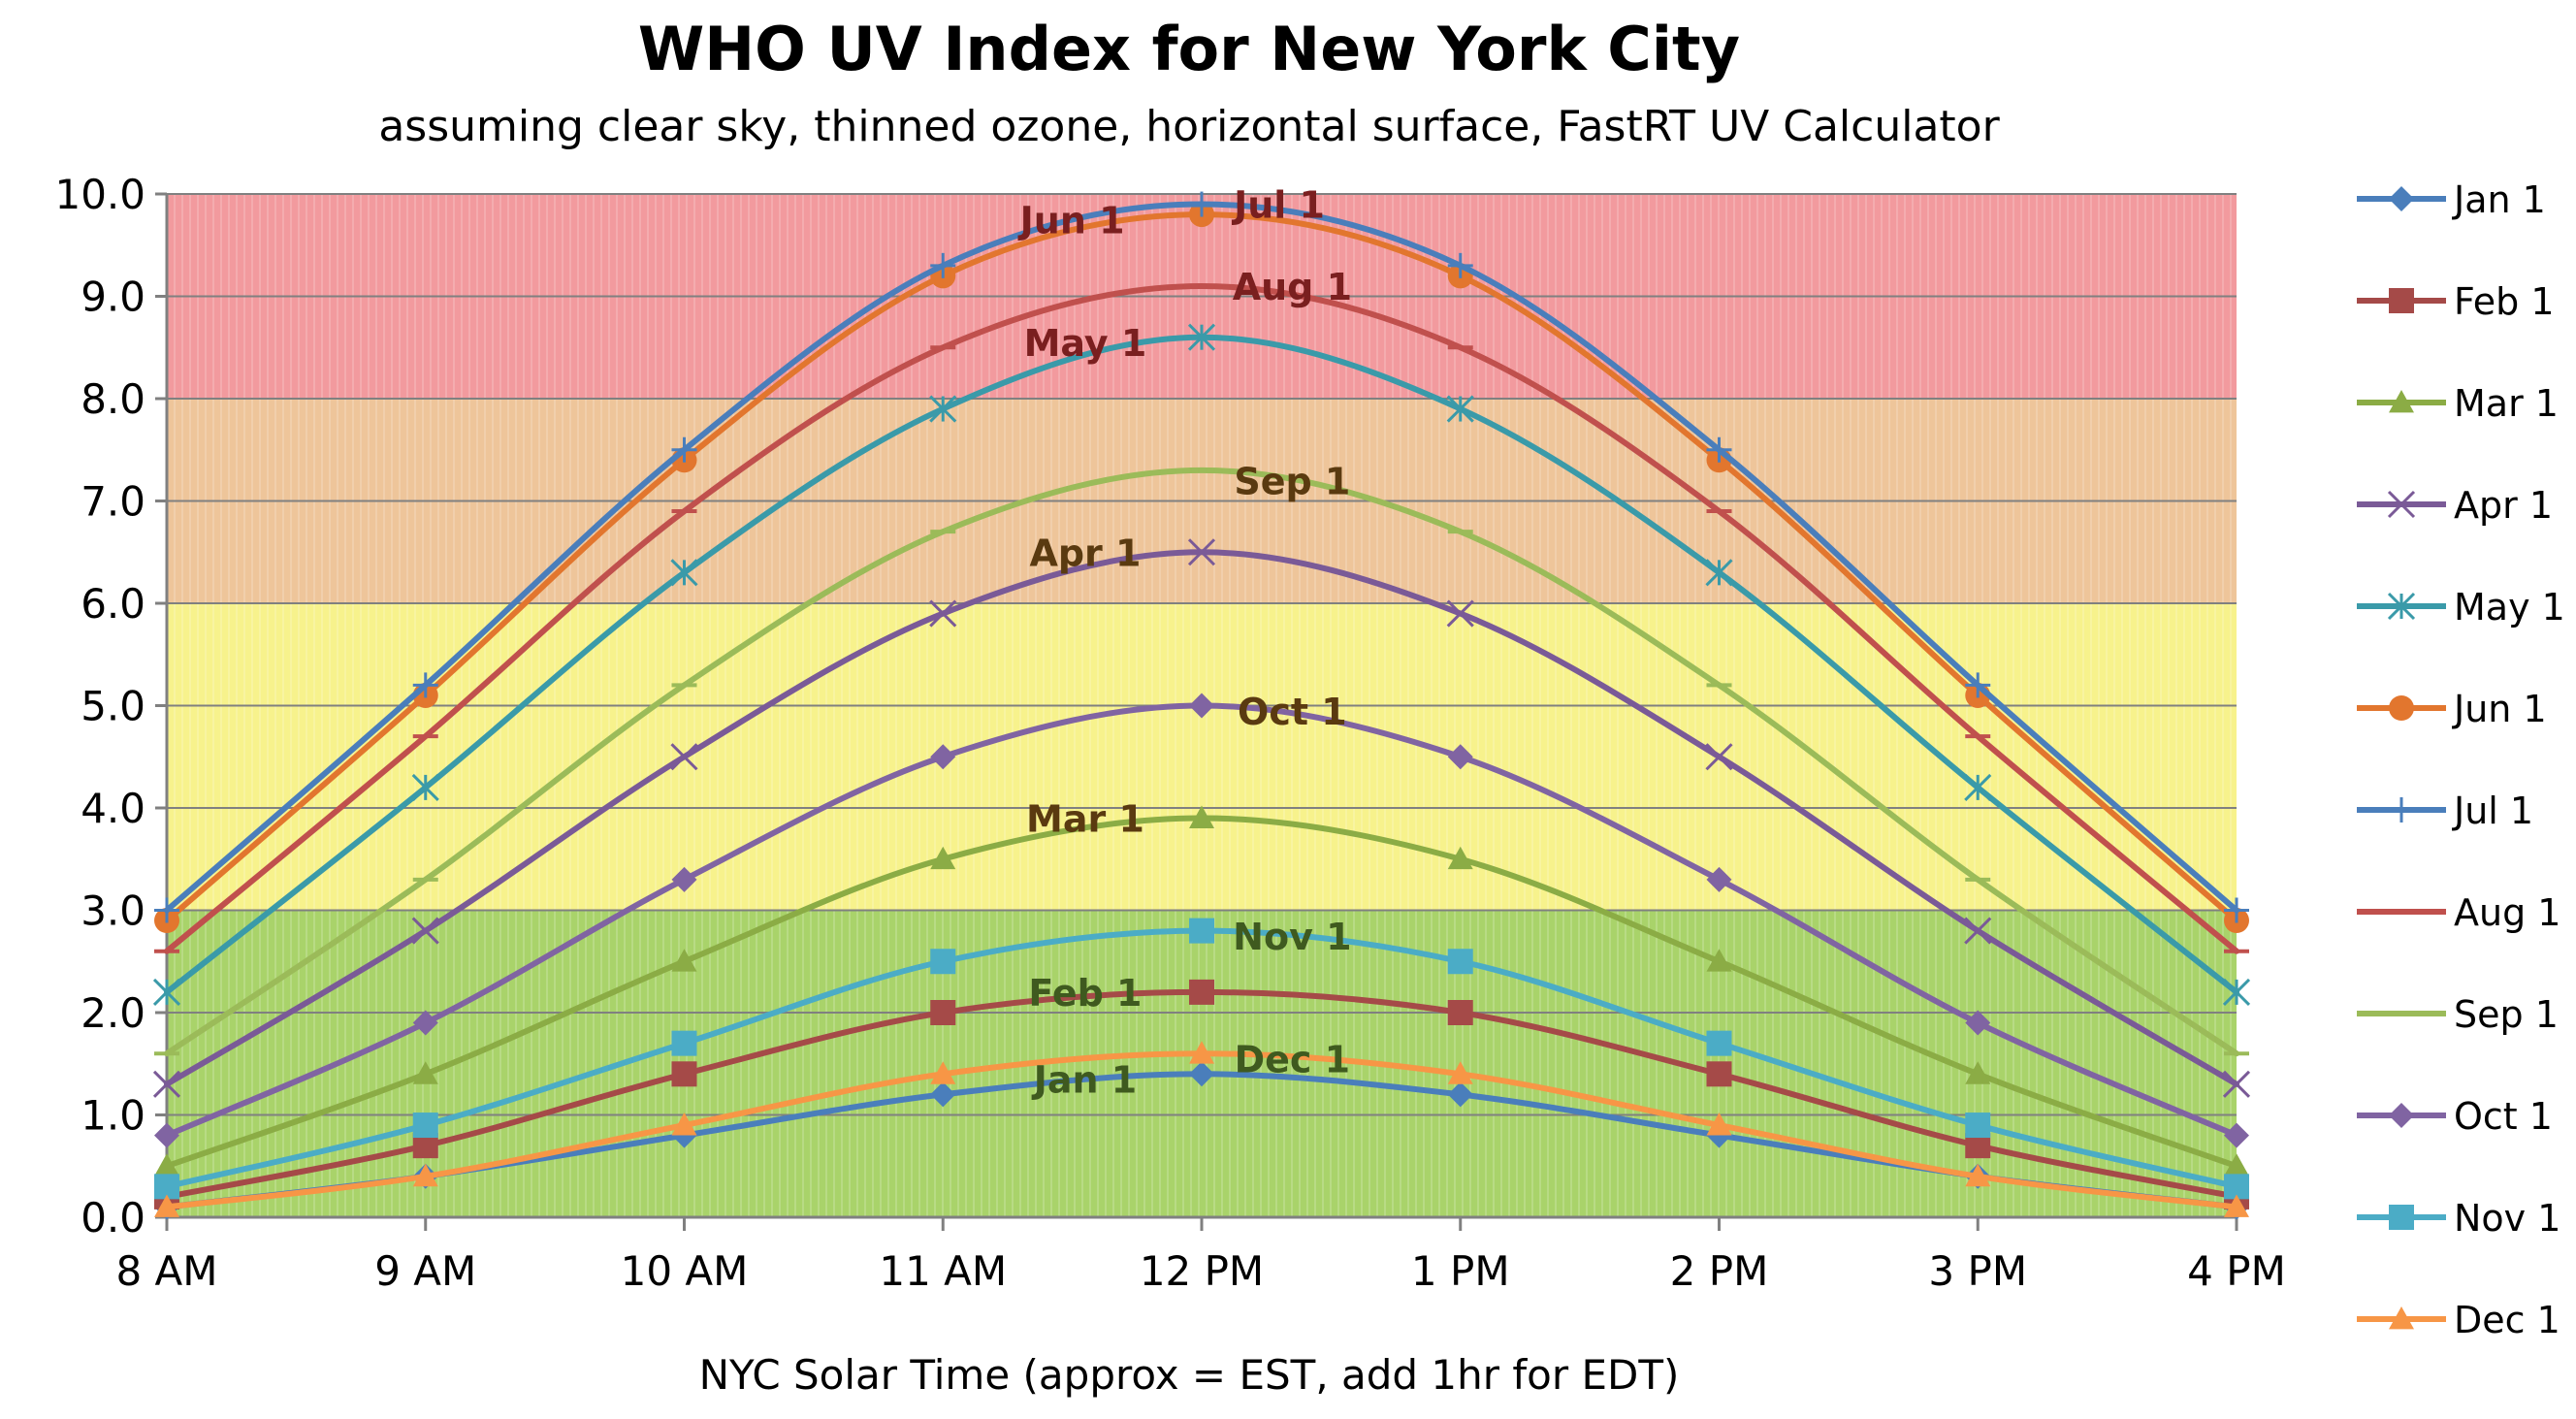 This screenshot has width=2576, height=1419. I want to click on y-tick-label: 8.0, so click(112, 399).